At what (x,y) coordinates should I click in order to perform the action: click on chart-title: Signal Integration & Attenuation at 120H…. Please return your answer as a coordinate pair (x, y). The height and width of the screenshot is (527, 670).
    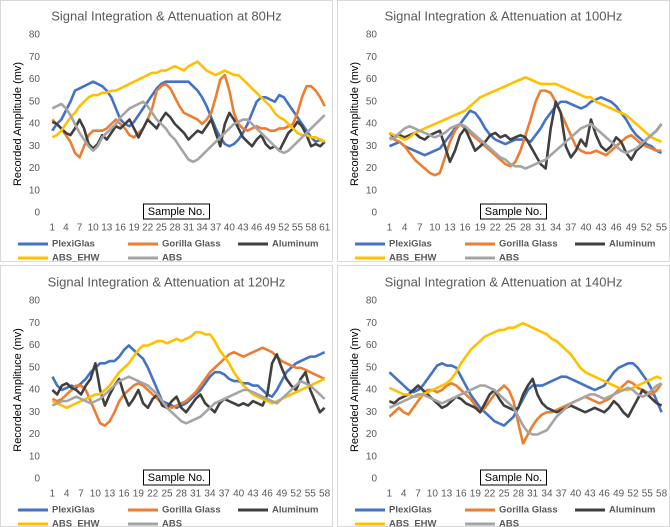
    Looking at the image, I should click on (167, 281).